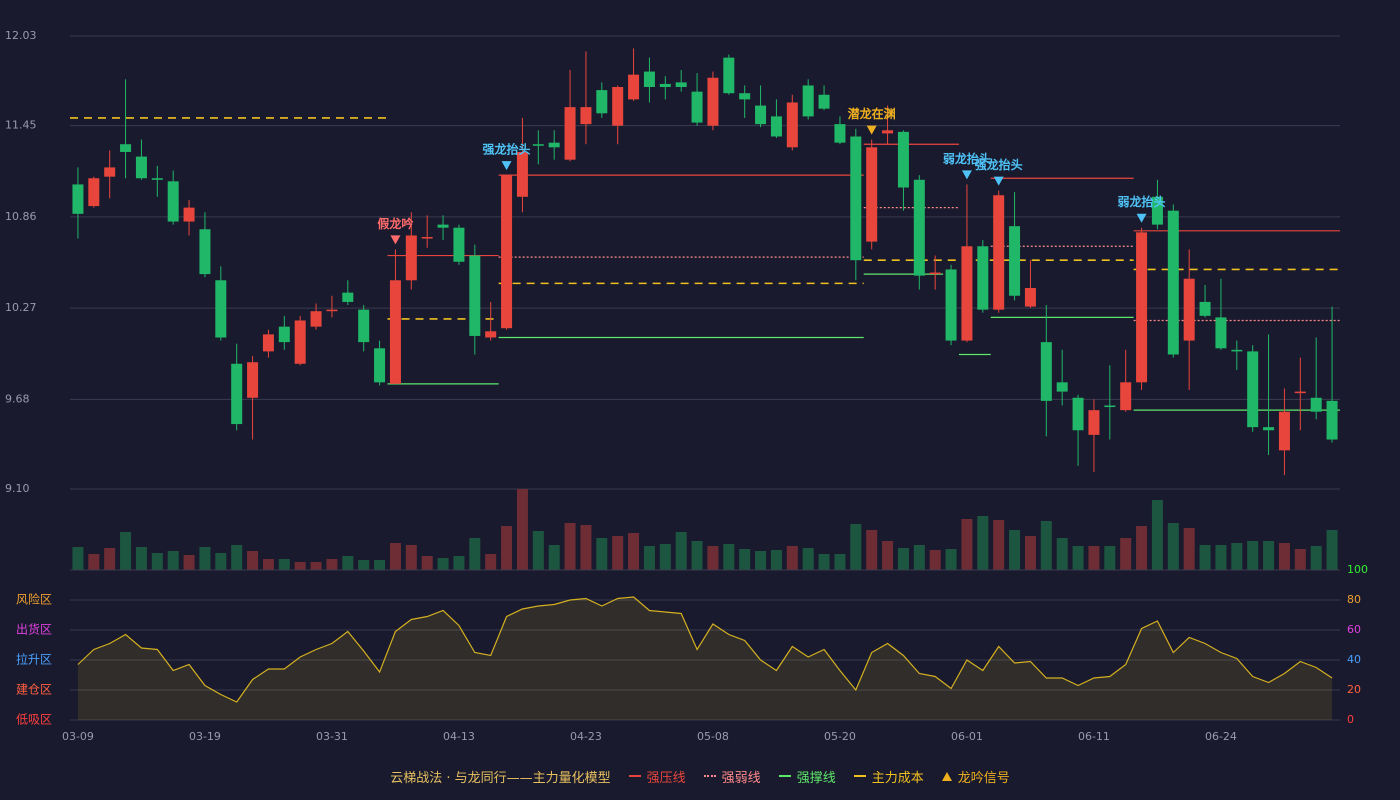 This screenshot has width=1400, height=800. Describe the element at coordinates (507, 149) in the screenshot. I see `signal-label: 强龙抬头` at that location.